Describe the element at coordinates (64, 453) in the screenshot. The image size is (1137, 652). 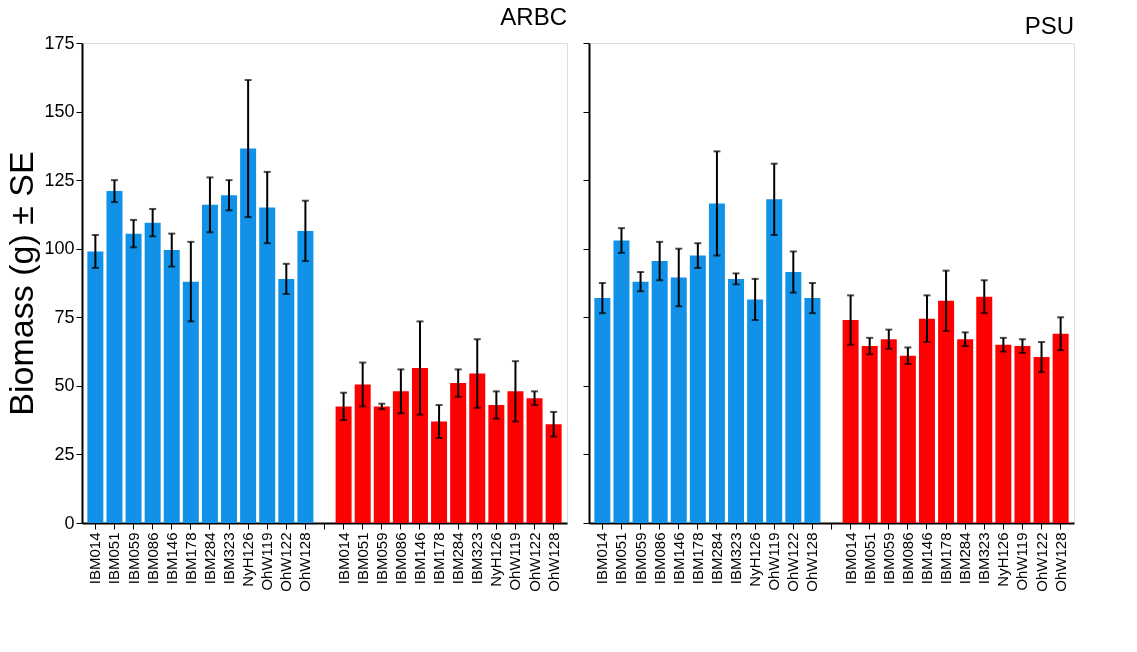
I see `y-tick-label: 25` at that location.